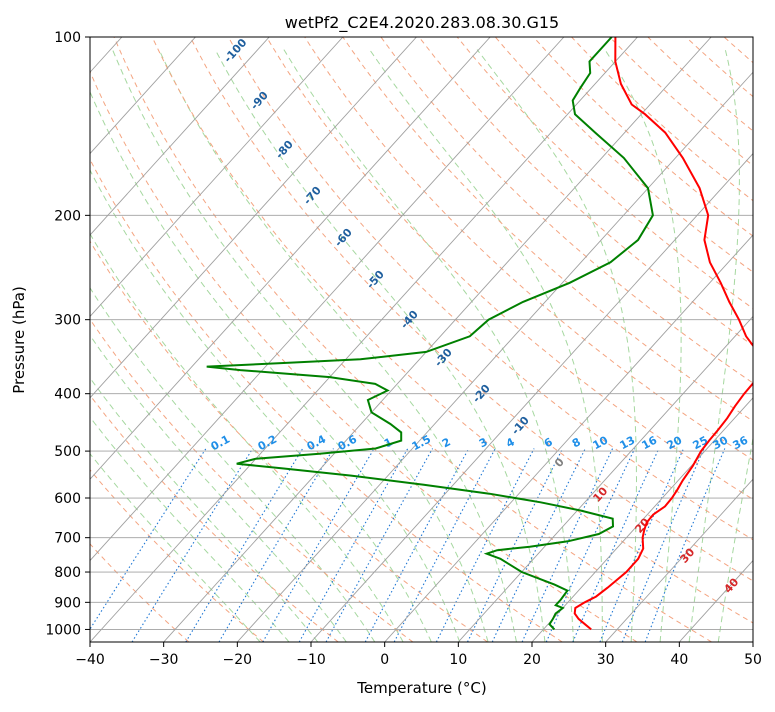 The width and height of the screenshot is (775, 712). Describe the element at coordinates (238, 660) in the screenshot. I see `x-tick-label: −20` at that location.